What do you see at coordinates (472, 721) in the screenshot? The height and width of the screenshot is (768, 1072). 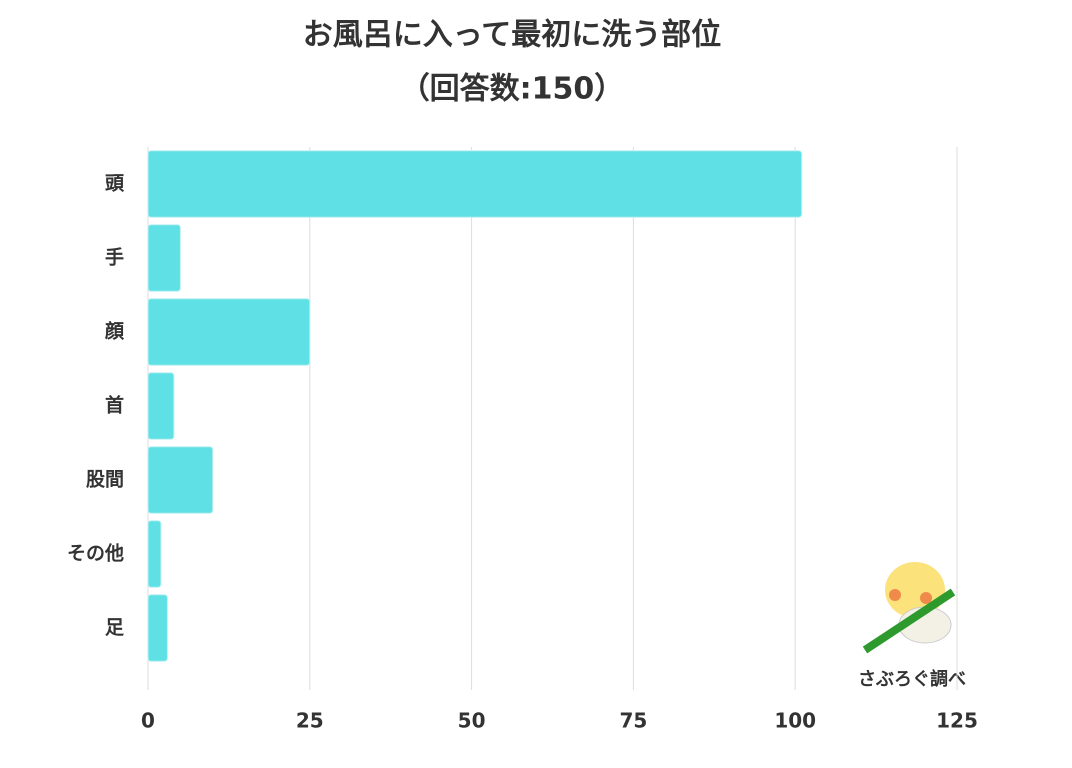 I see `x-tick-label: 50` at bounding box center [472, 721].